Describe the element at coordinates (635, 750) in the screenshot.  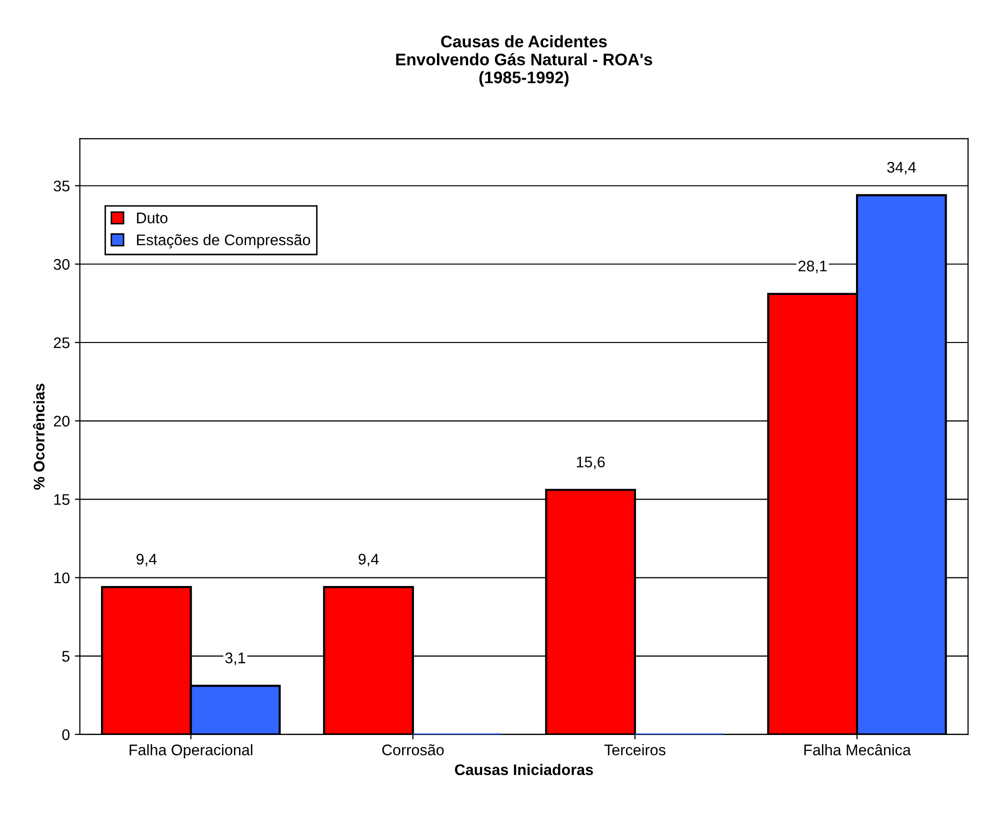
I see `x-tick-label: Terceiros` at that location.